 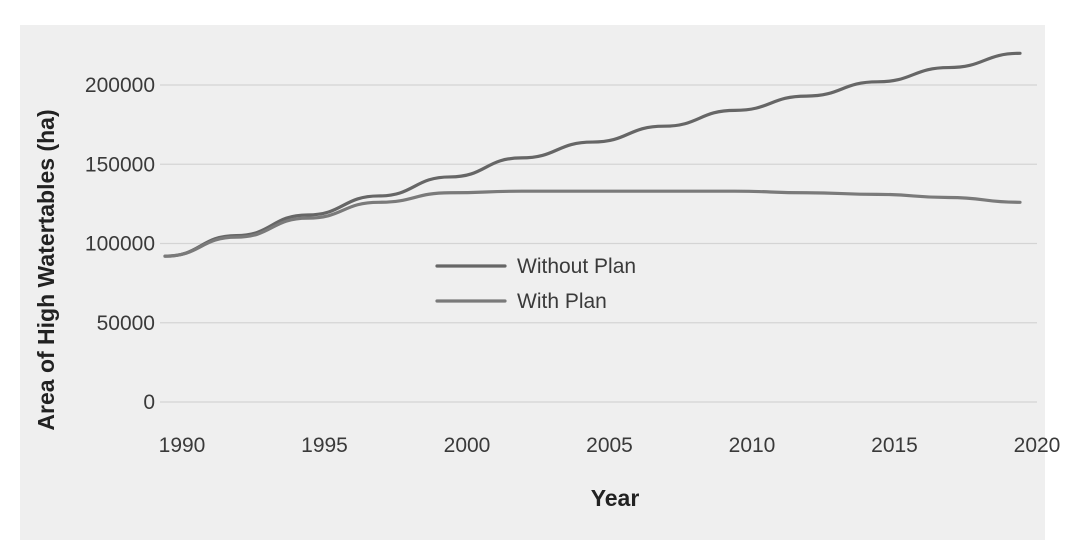 I want to click on y-tick-label: 150000, so click(x=120, y=164).